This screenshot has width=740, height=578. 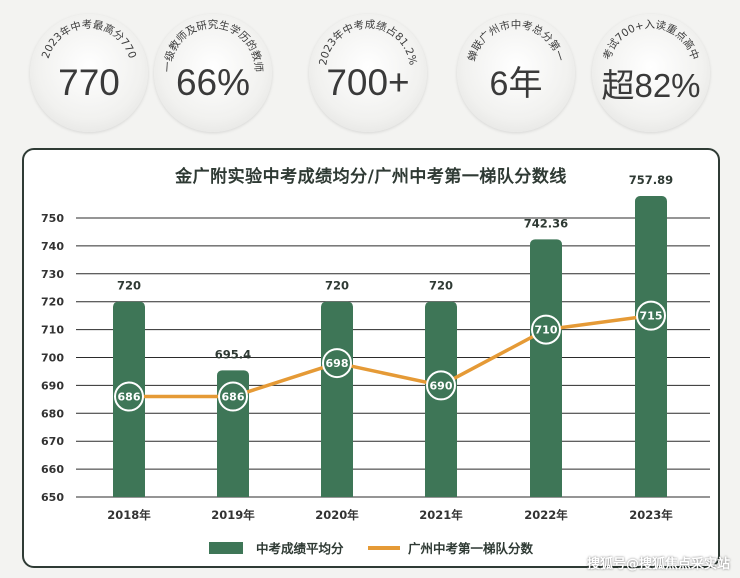 I want to click on x-tick-label: 2023年, so click(x=651, y=515).